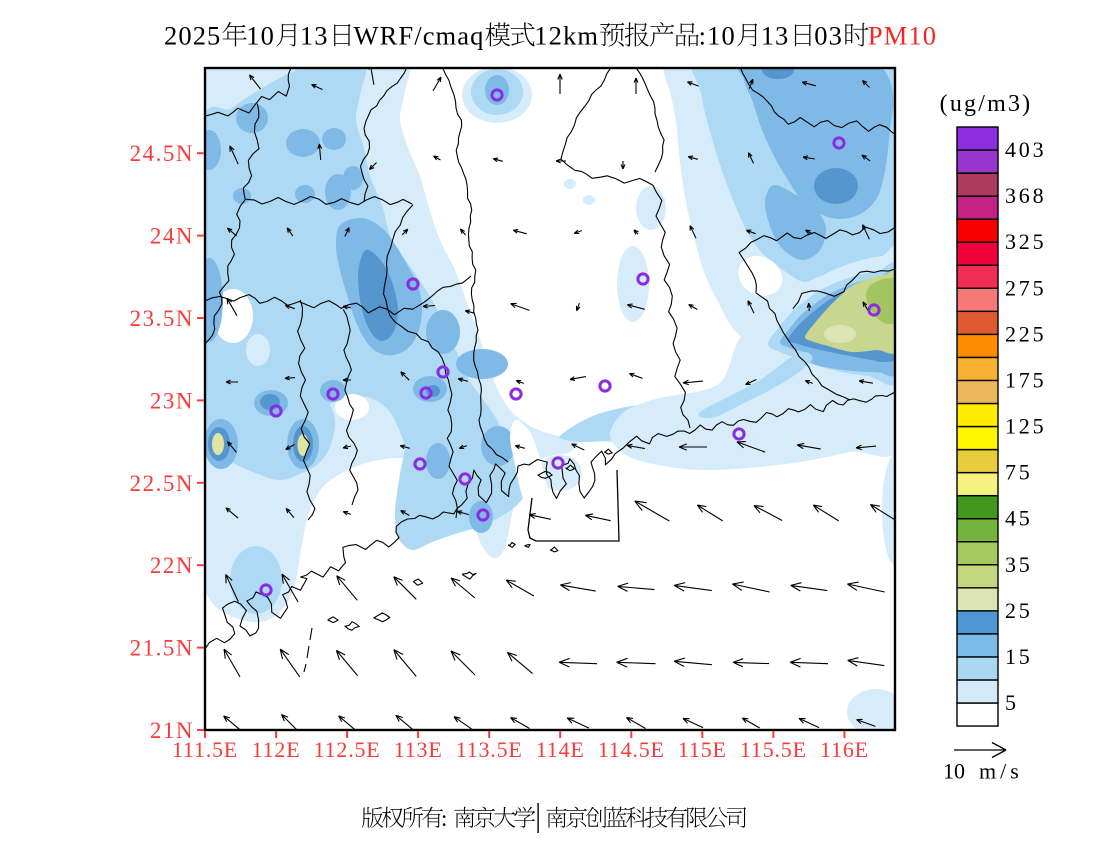  What do you see at coordinates (205, 749) in the screenshot?
I see `svg-text: 111.5E` at bounding box center [205, 749].